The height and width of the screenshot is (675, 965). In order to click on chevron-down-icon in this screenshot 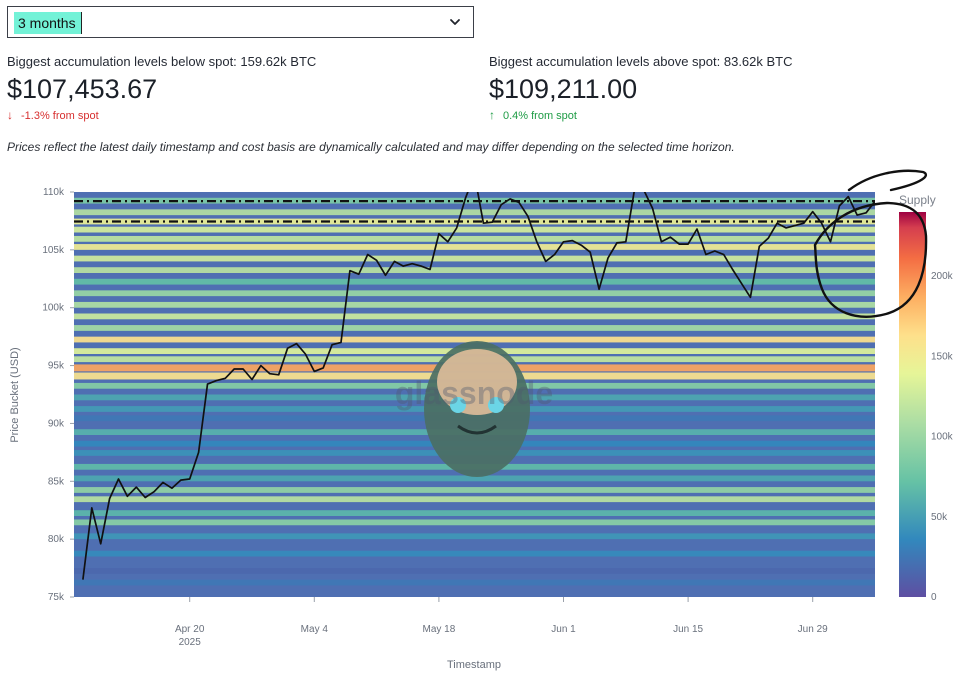, I will do `click(455, 22)`.